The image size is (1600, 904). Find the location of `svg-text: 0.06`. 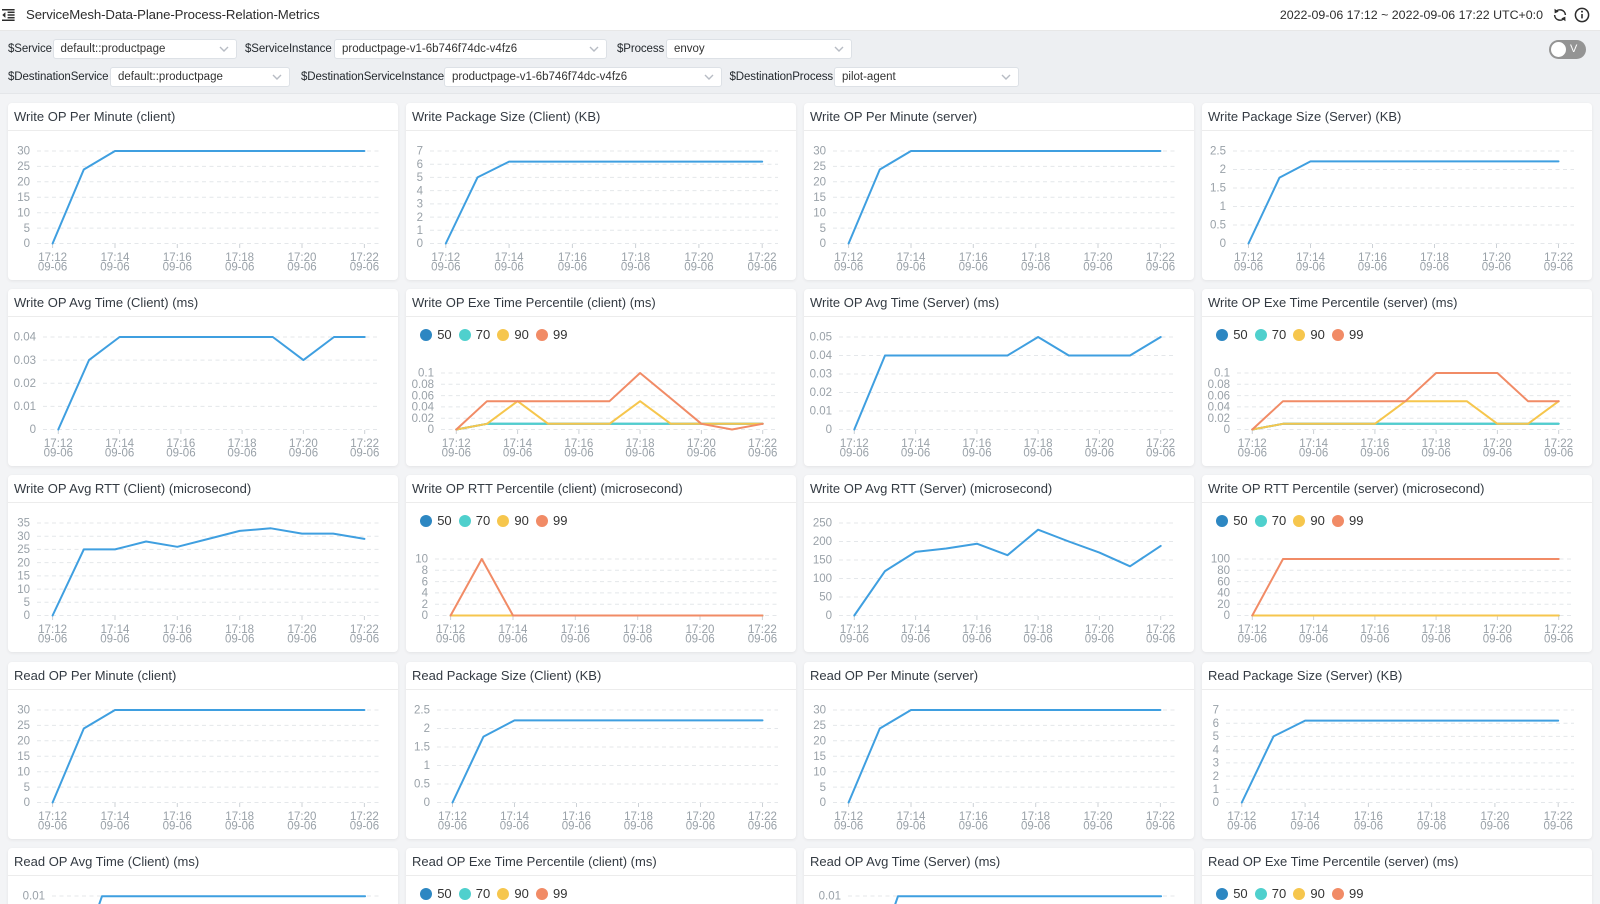

svg-text: 0.06 is located at coordinates (1219, 396).